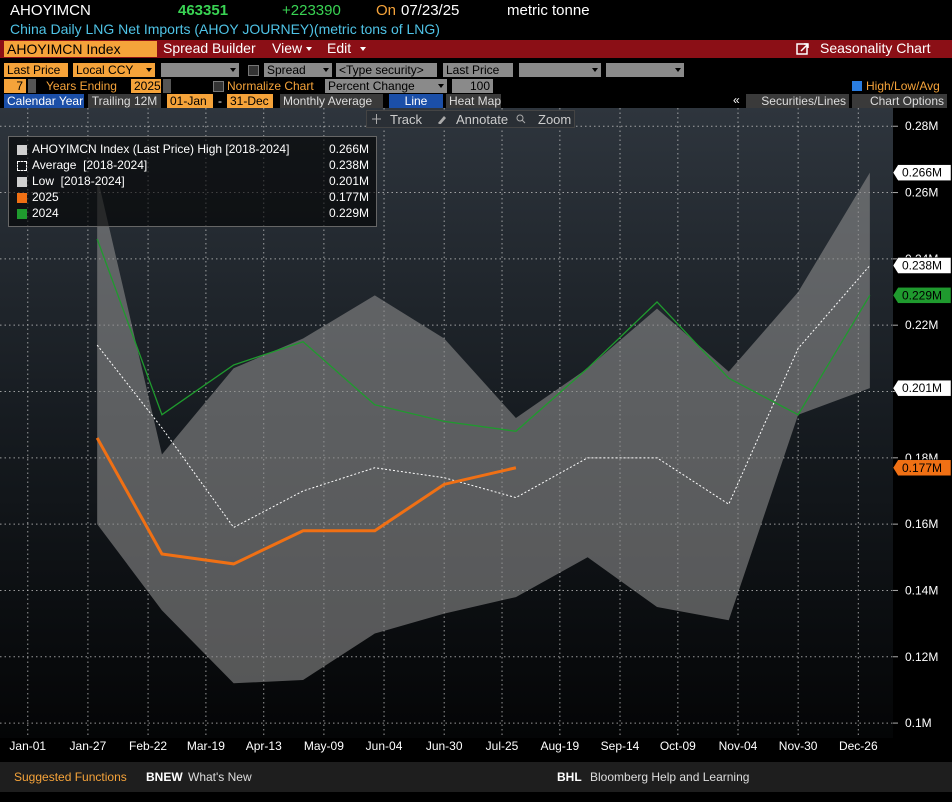 The width and height of the screenshot is (952, 802). Describe the element at coordinates (858, 746) in the screenshot. I see `x-tick-label: Dec-26` at that location.